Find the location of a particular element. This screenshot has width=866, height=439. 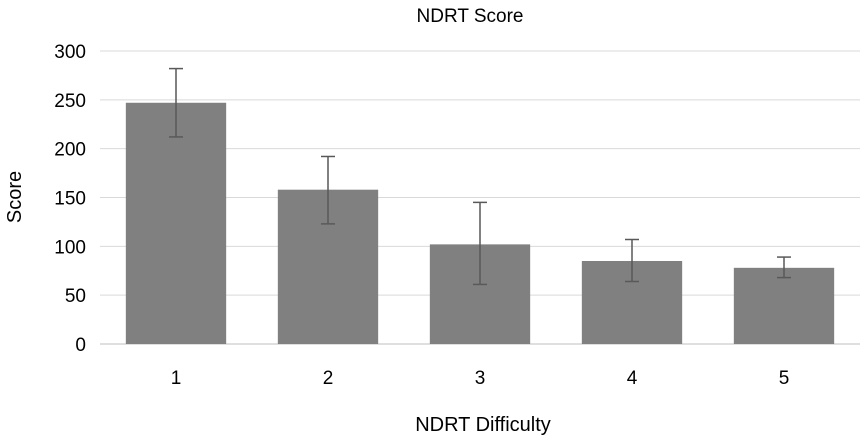

y-tick-label-150: 150 is located at coordinates (70, 199).